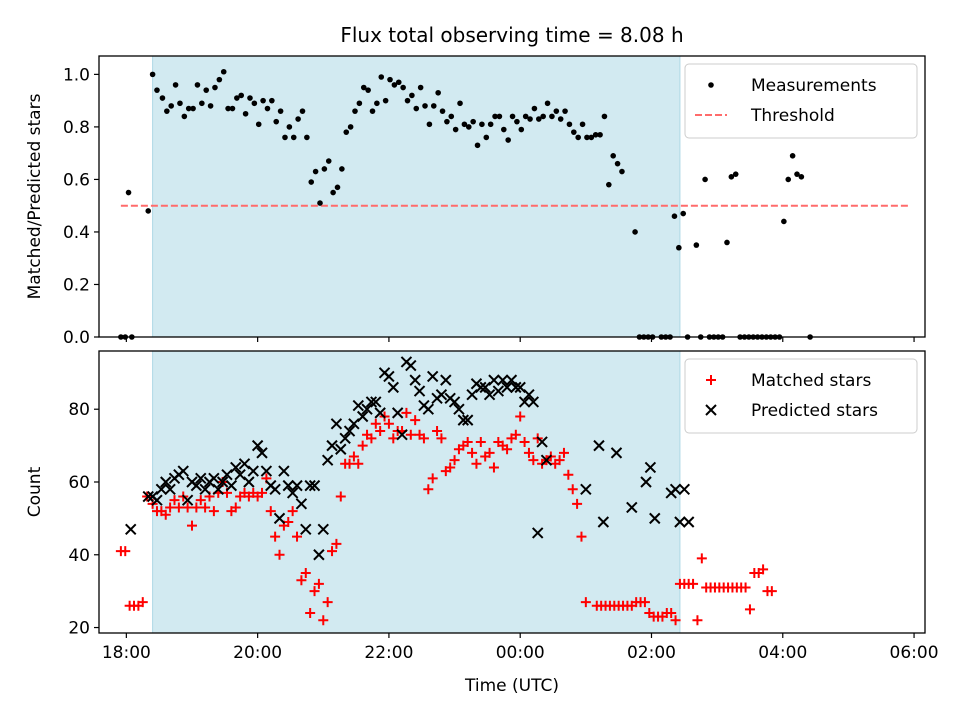  I want to click on legend-label: Measurements, so click(814, 86).